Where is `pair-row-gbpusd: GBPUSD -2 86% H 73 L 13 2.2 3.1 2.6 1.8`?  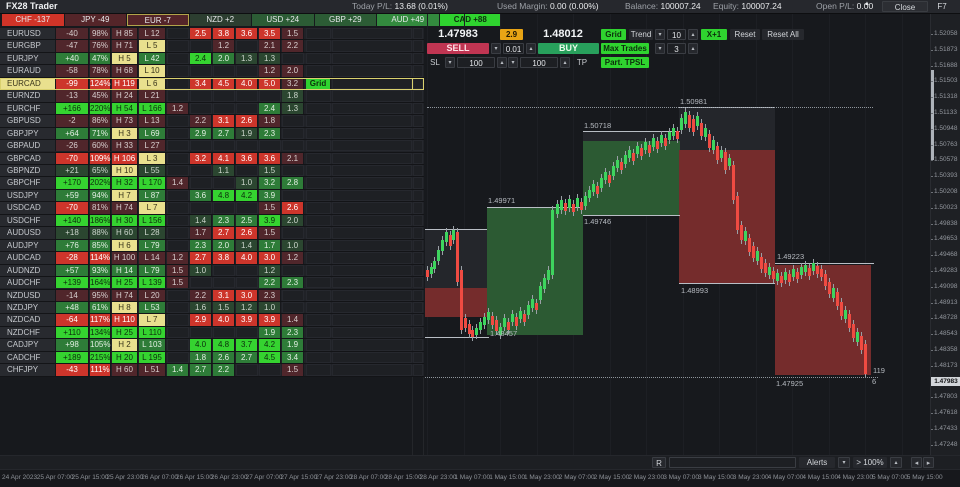
pair-row-gbpusd: GBPUSD -2 86% H 73 L 13 2.2 3.1 2.6 1.8 is located at coordinates (212, 121).